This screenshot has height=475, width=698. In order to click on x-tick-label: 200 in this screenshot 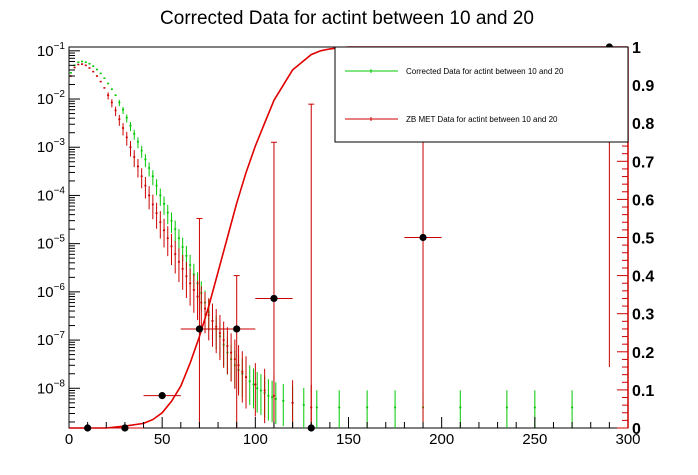, I will do `click(441, 439)`.